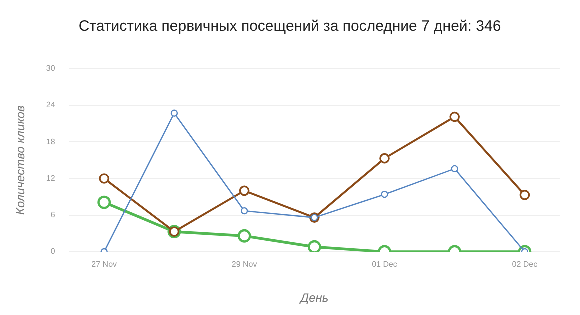 The width and height of the screenshot is (580, 315). What do you see at coordinates (245, 265) in the screenshot?
I see `x-tick-label: 29 Nov` at bounding box center [245, 265].